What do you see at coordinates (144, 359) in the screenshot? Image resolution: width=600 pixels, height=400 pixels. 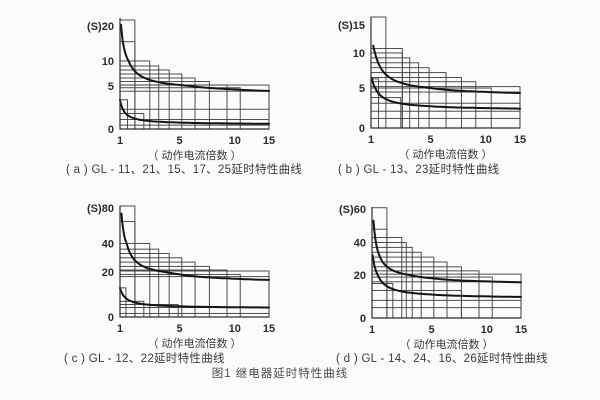 I see `caption-panel-c: ( c ) GL - 12、22延时特性曲线` at bounding box center [144, 359].